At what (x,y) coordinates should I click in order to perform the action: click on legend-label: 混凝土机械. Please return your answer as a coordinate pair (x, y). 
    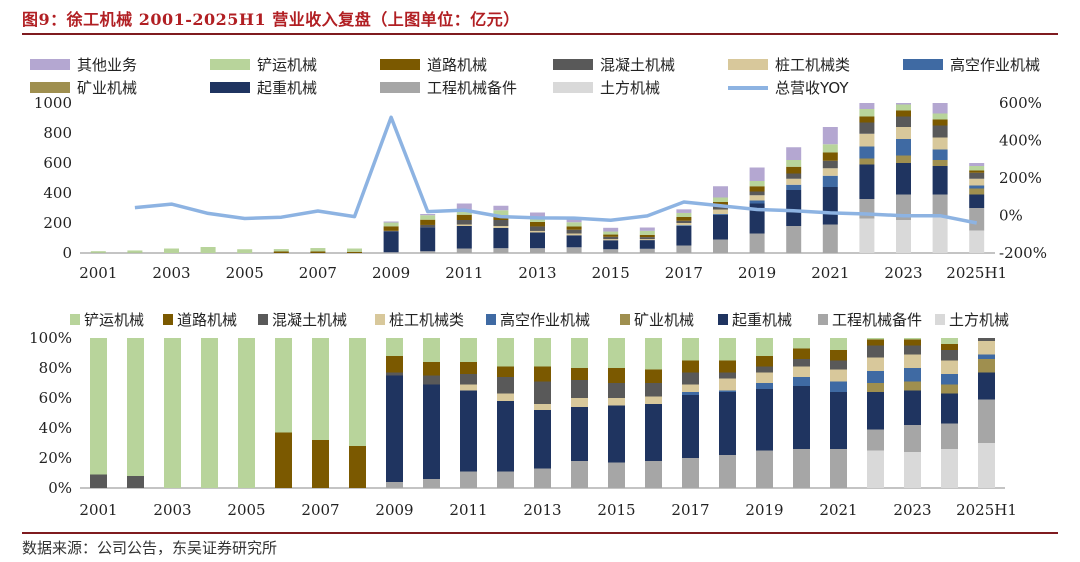
    Looking at the image, I should click on (309, 320).